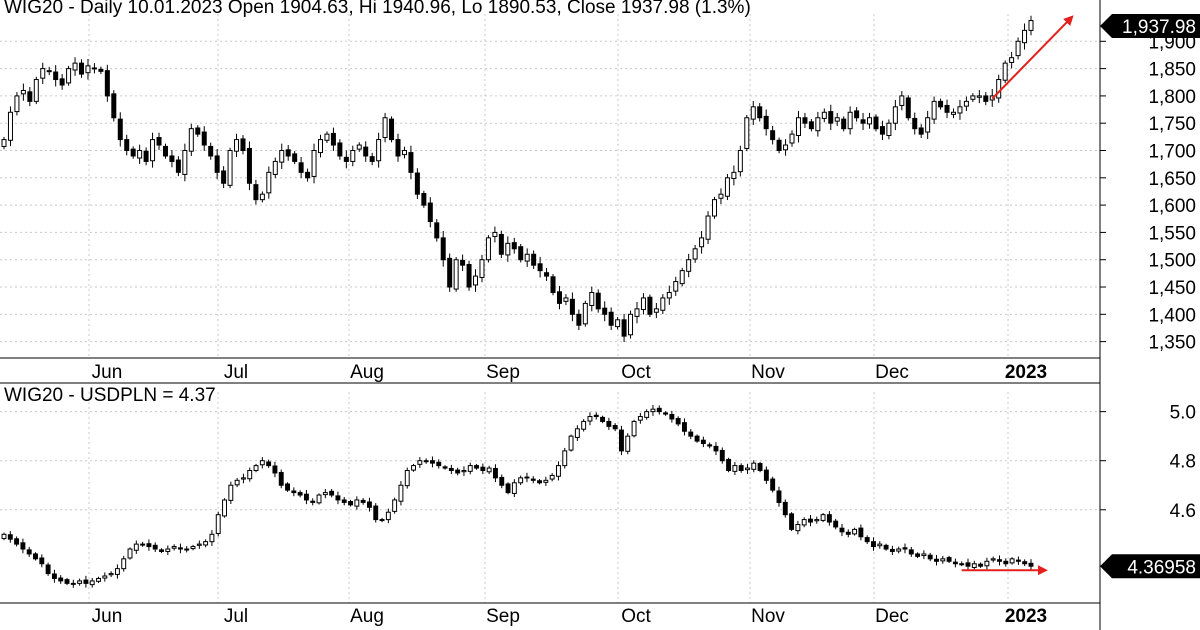 Image resolution: width=1200 pixels, height=630 pixels. I want to click on x-month-label: Jun, so click(107, 372).